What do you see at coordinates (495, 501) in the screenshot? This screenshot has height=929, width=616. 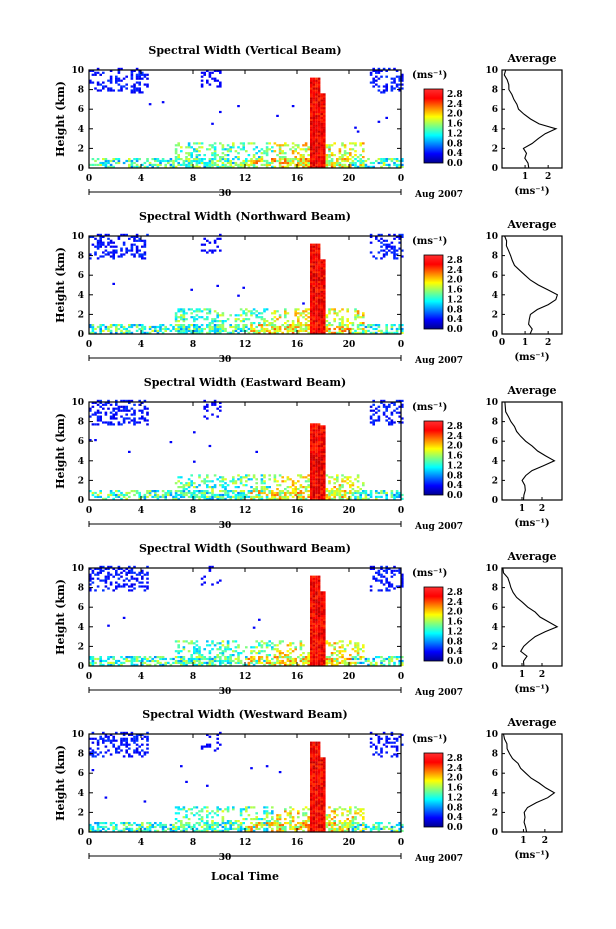 I see `avg-y-tick-label: 0` at bounding box center [495, 501].